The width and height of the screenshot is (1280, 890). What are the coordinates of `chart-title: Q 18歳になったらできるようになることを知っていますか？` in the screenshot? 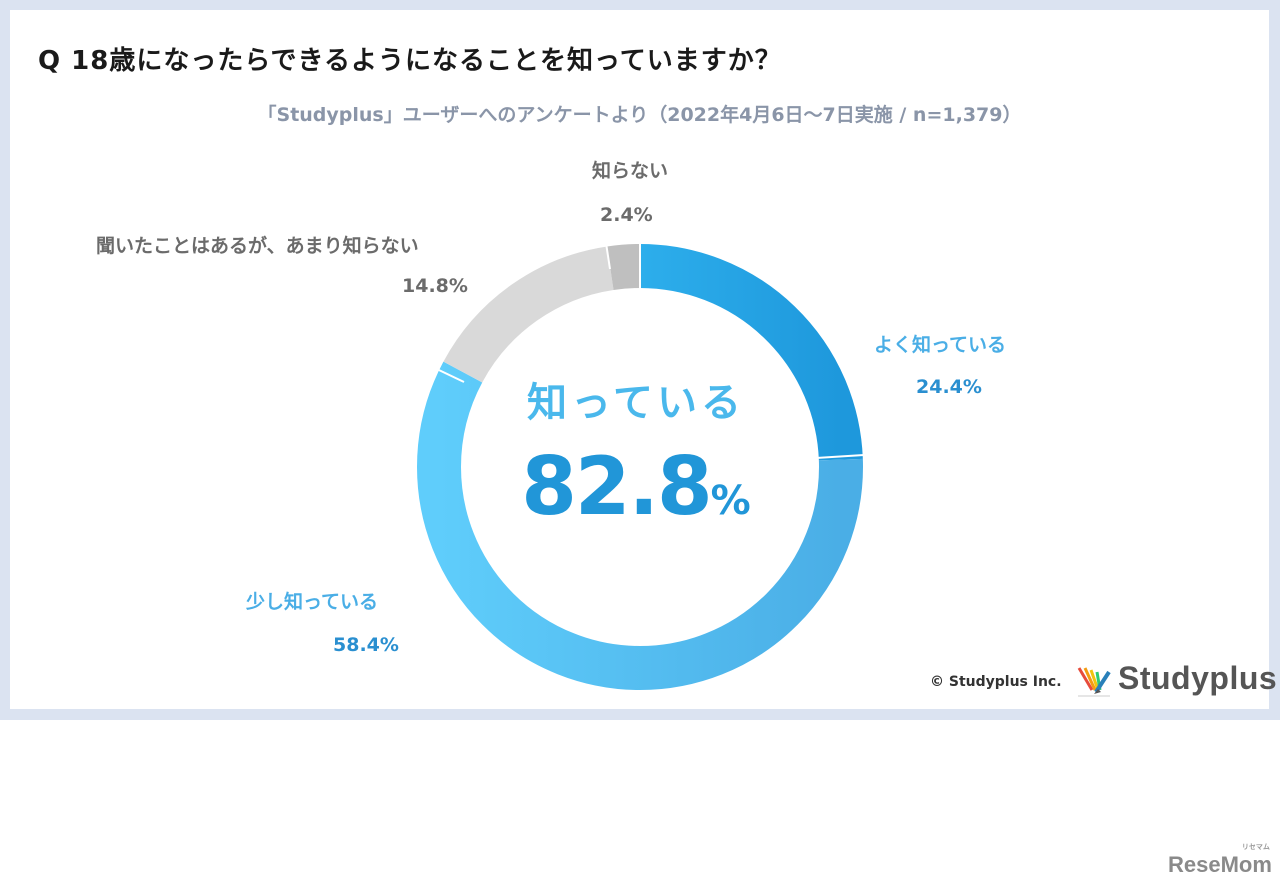 It's located at (410, 61).